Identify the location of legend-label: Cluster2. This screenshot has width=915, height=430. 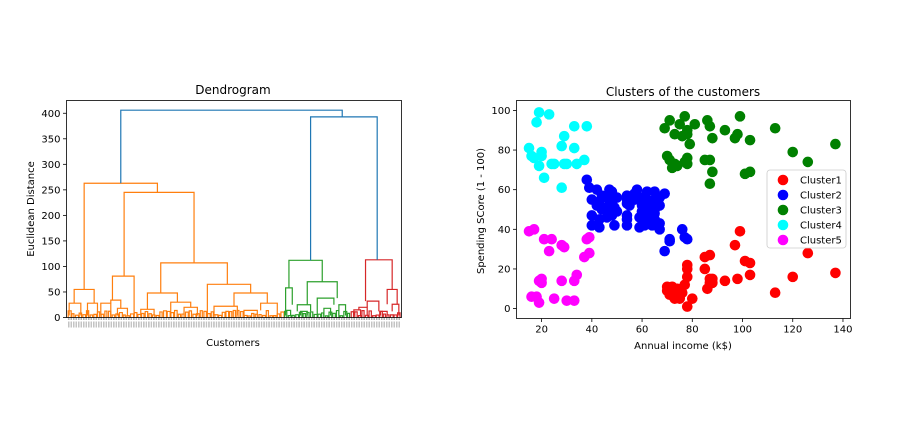
(821, 196).